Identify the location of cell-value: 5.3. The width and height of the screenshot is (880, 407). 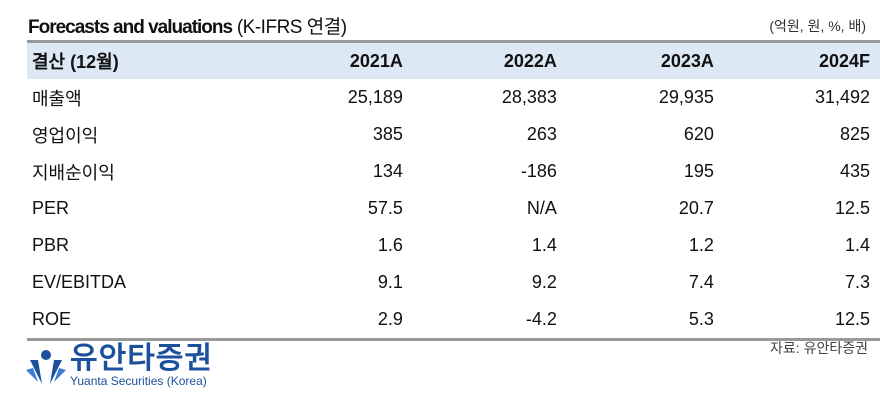
(701, 319).